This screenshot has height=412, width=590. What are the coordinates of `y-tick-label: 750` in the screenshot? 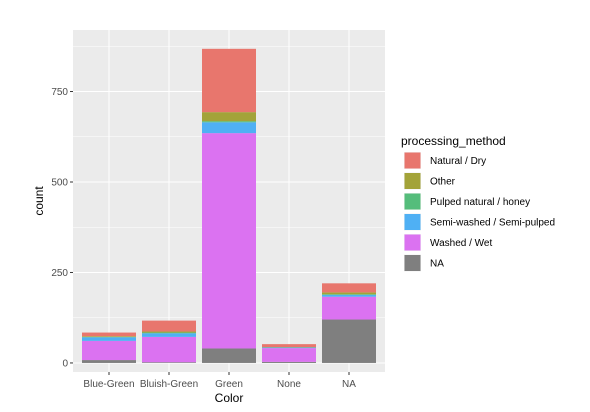 It's located at (59, 92).